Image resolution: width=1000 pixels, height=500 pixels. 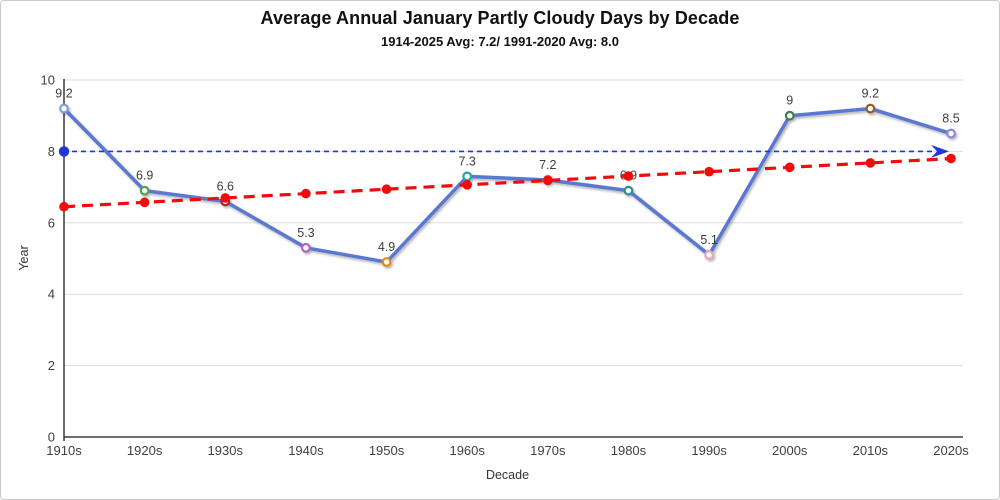 What do you see at coordinates (24, 257) in the screenshot?
I see `y-axis-title: Year` at bounding box center [24, 257].